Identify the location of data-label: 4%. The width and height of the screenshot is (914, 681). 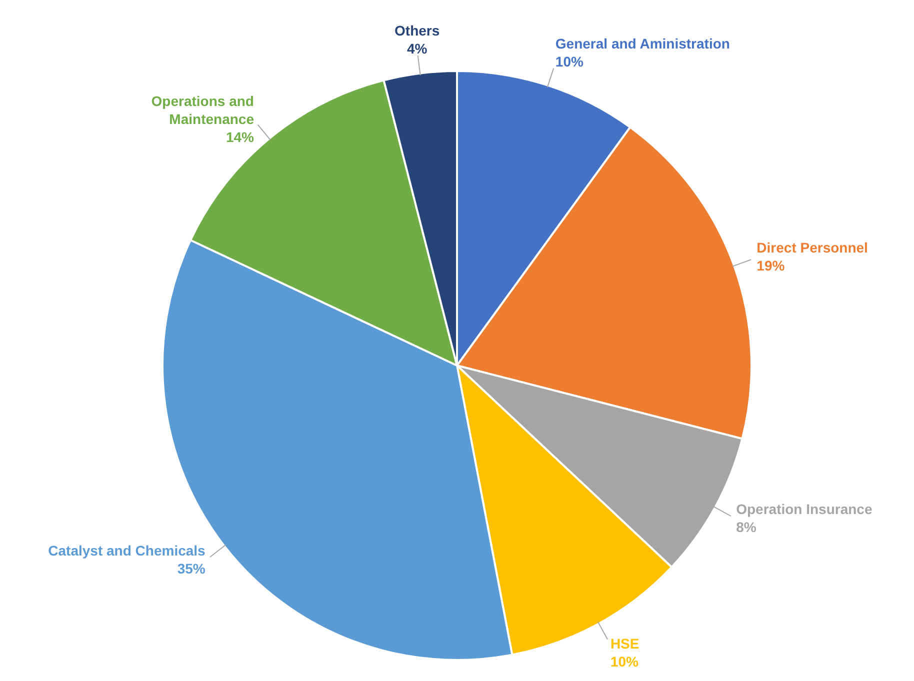
(417, 48).